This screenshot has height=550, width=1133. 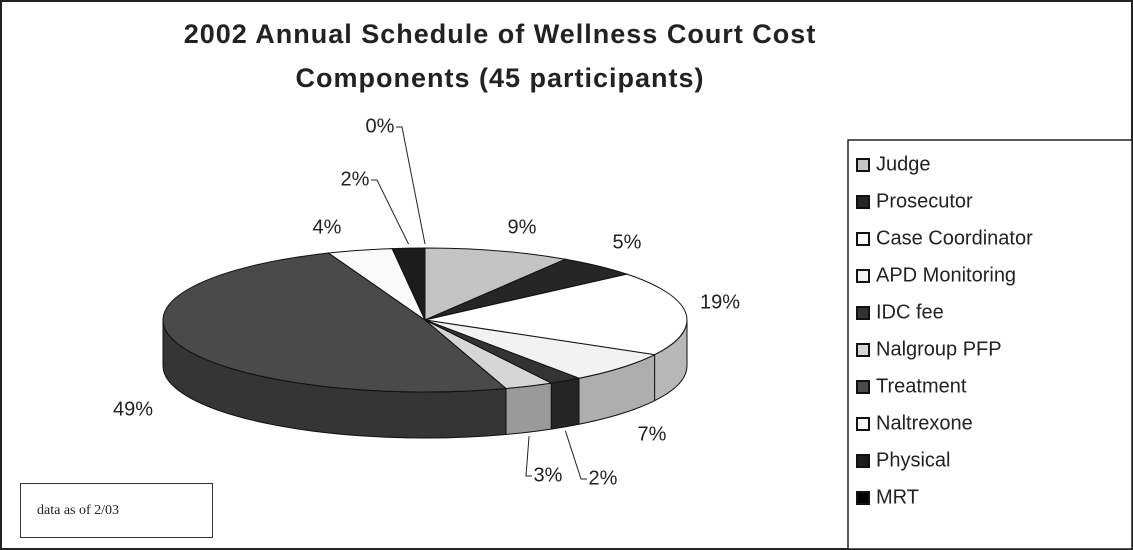 I want to click on legend-label: Prosecutor, so click(x=924, y=201).